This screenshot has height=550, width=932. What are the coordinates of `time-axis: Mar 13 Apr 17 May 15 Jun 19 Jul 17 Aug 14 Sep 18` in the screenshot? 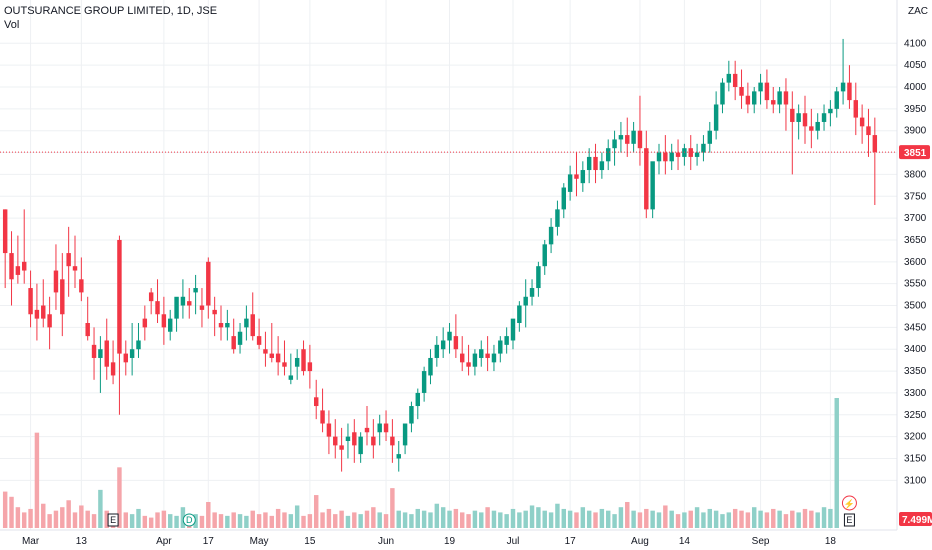 It's located at (429, 541).